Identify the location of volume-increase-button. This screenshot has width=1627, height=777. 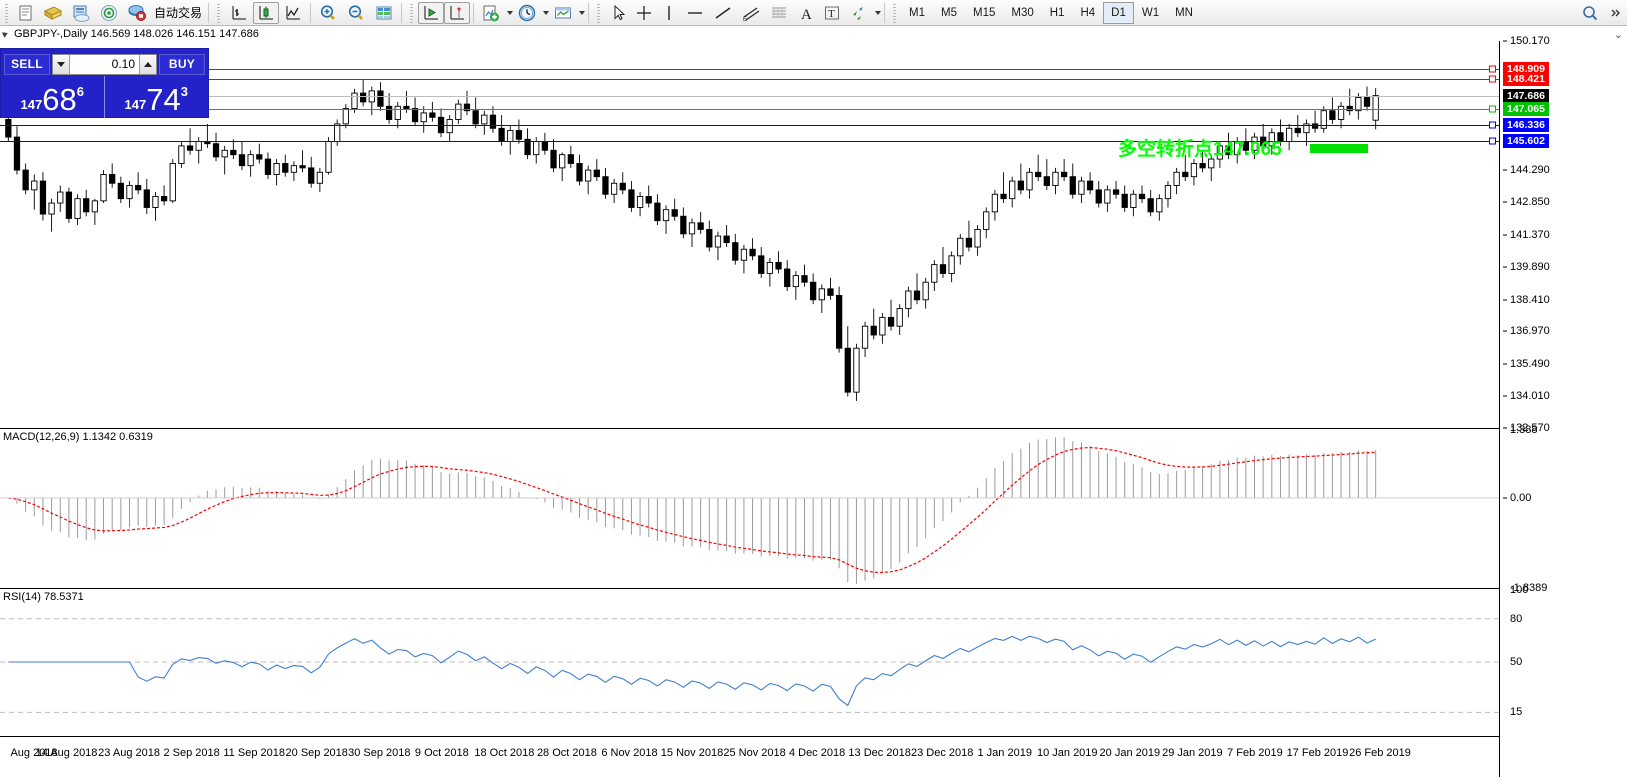
(147, 64).